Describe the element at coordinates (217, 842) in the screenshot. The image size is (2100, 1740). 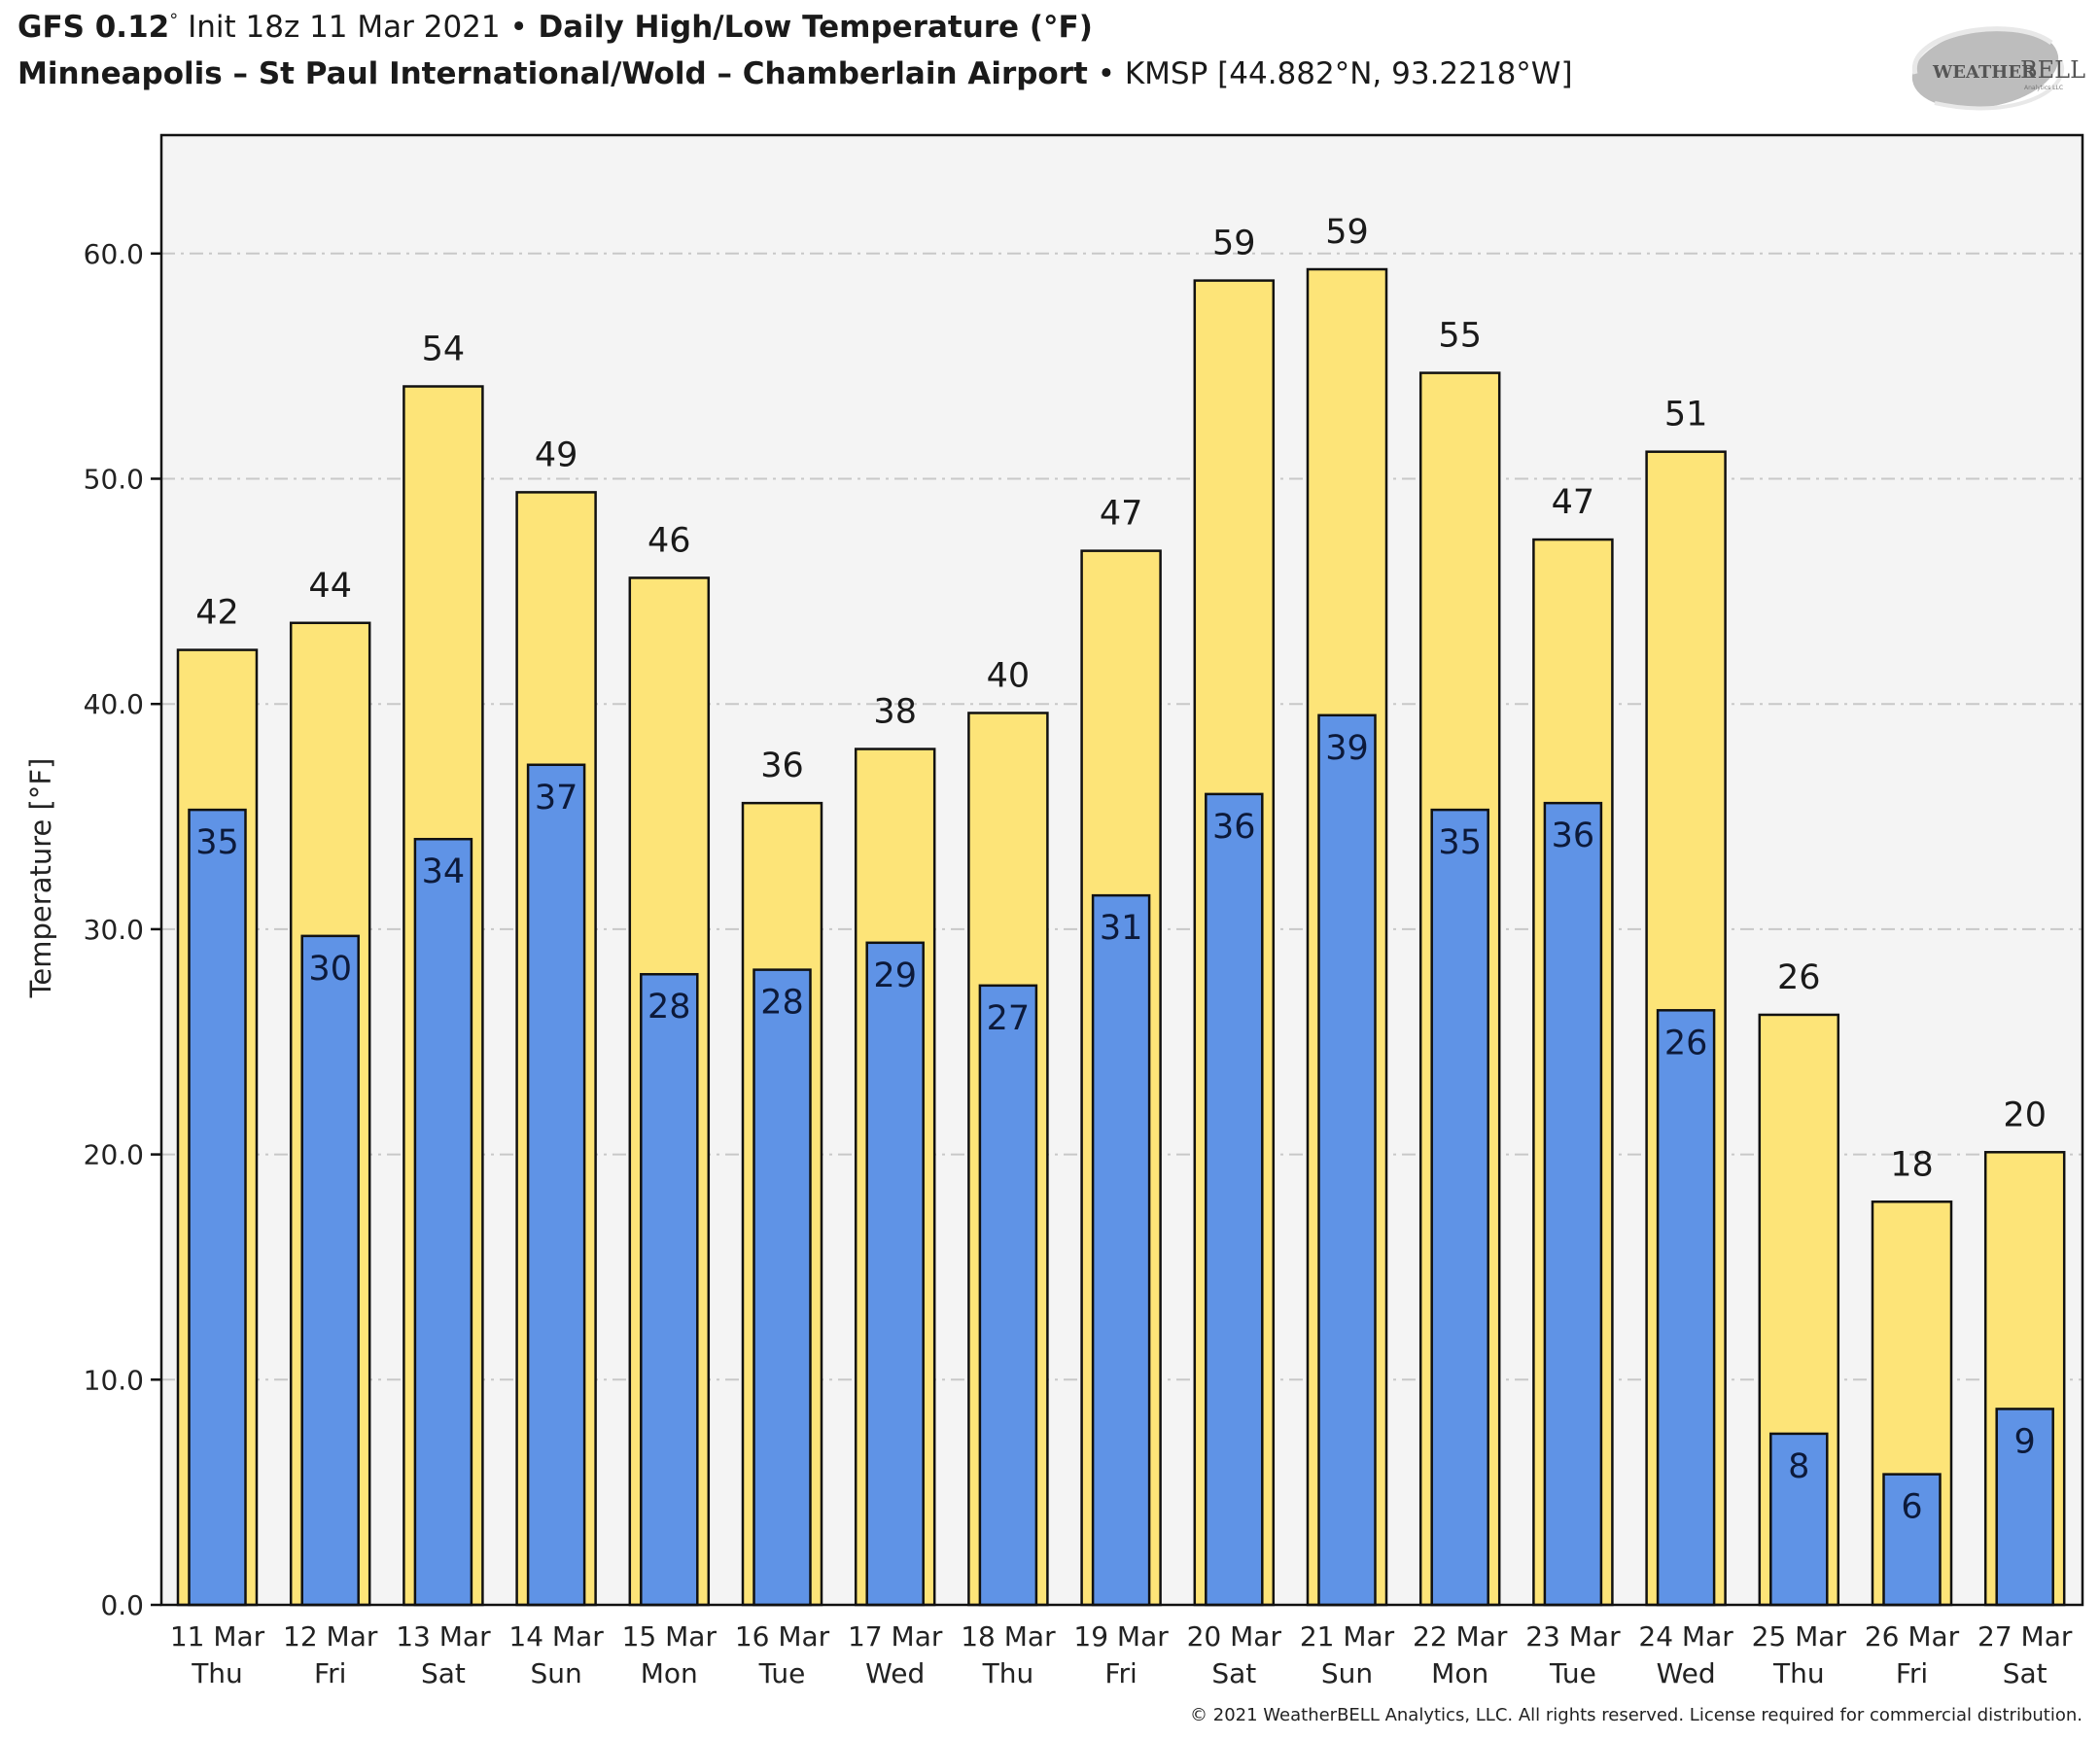
I see `low-temp-label: 35` at that location.